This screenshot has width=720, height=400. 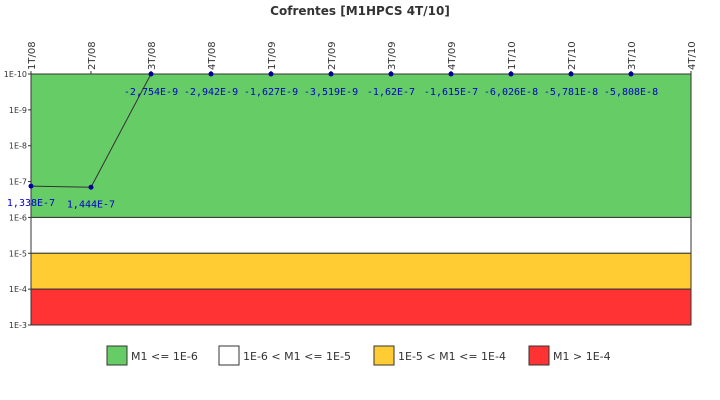 I want to click on x-tick-label: 4T/10, so click(x=692, y=55).